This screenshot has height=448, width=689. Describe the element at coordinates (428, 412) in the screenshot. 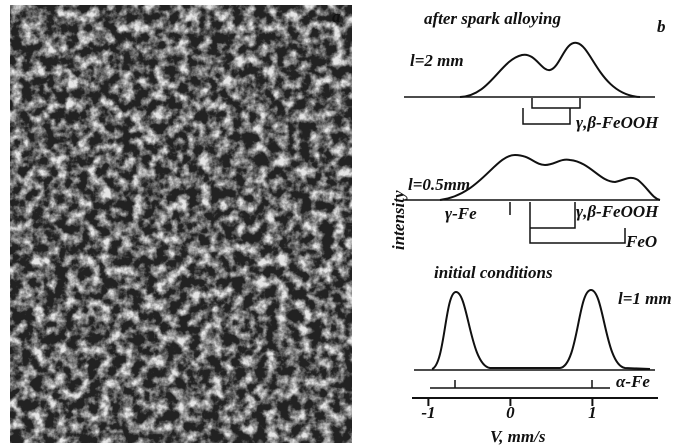

I see `x-tick-label: -1` at that location.